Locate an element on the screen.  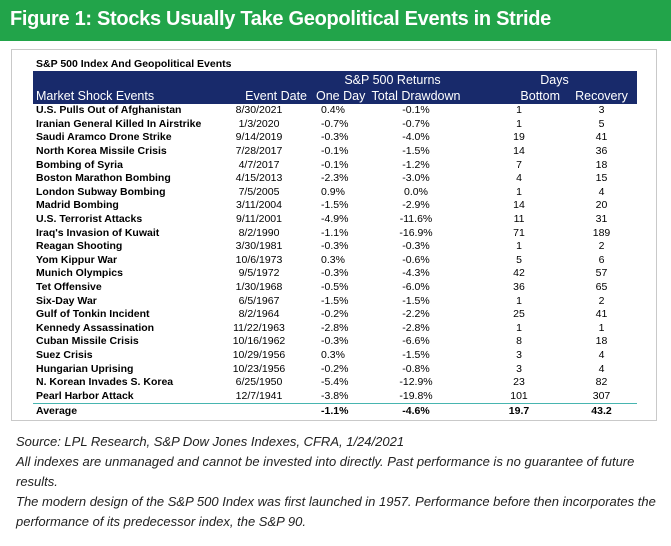
days-to-bottom: 25 is located at coordinates (519, 314).